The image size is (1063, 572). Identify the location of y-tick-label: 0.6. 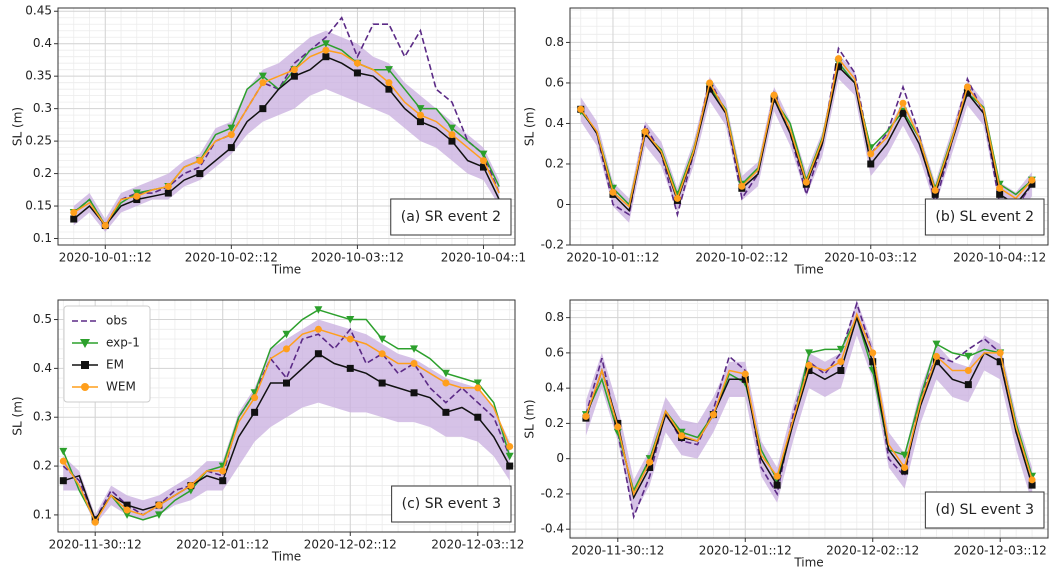
(554, 82).